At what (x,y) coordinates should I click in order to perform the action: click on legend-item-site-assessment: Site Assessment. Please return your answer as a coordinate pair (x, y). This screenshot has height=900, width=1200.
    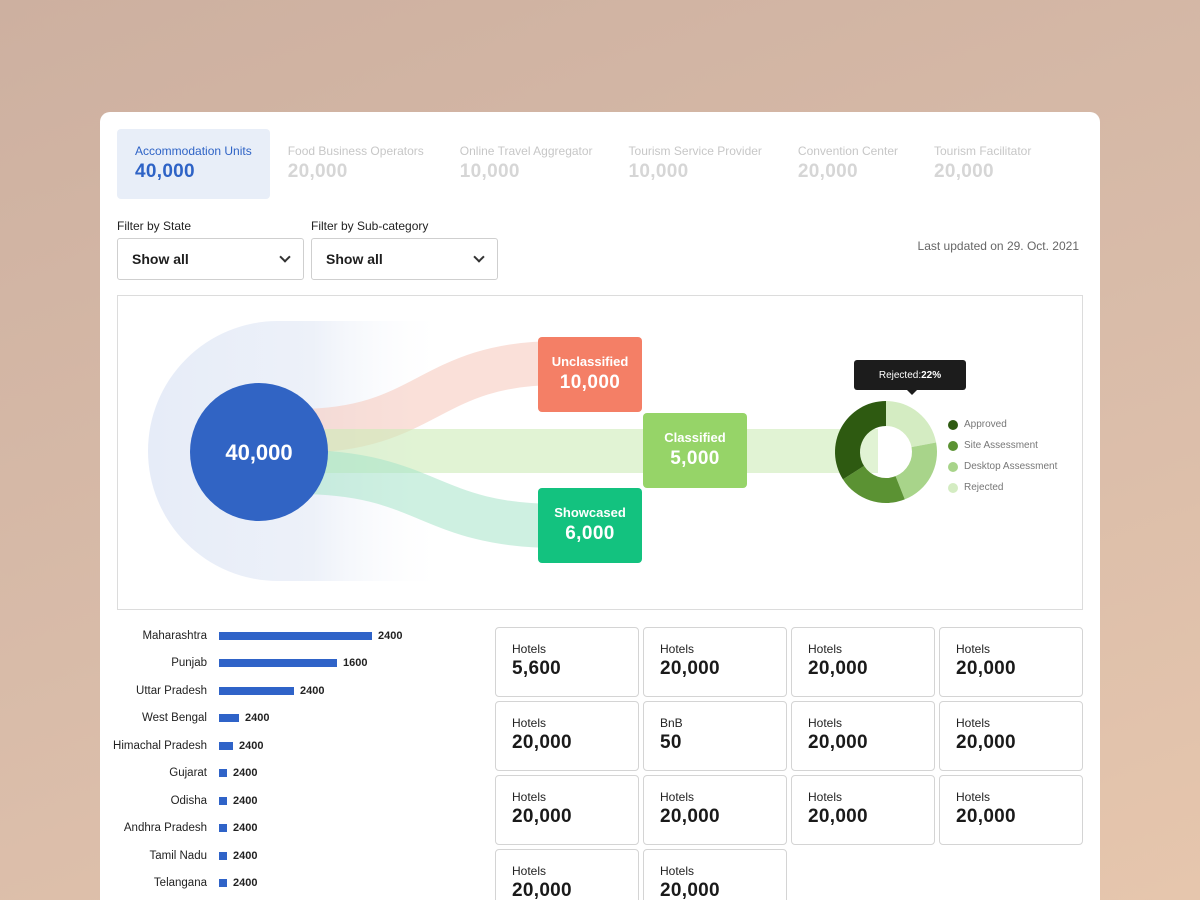
    Looking at the image, I should click on (1002, 445).